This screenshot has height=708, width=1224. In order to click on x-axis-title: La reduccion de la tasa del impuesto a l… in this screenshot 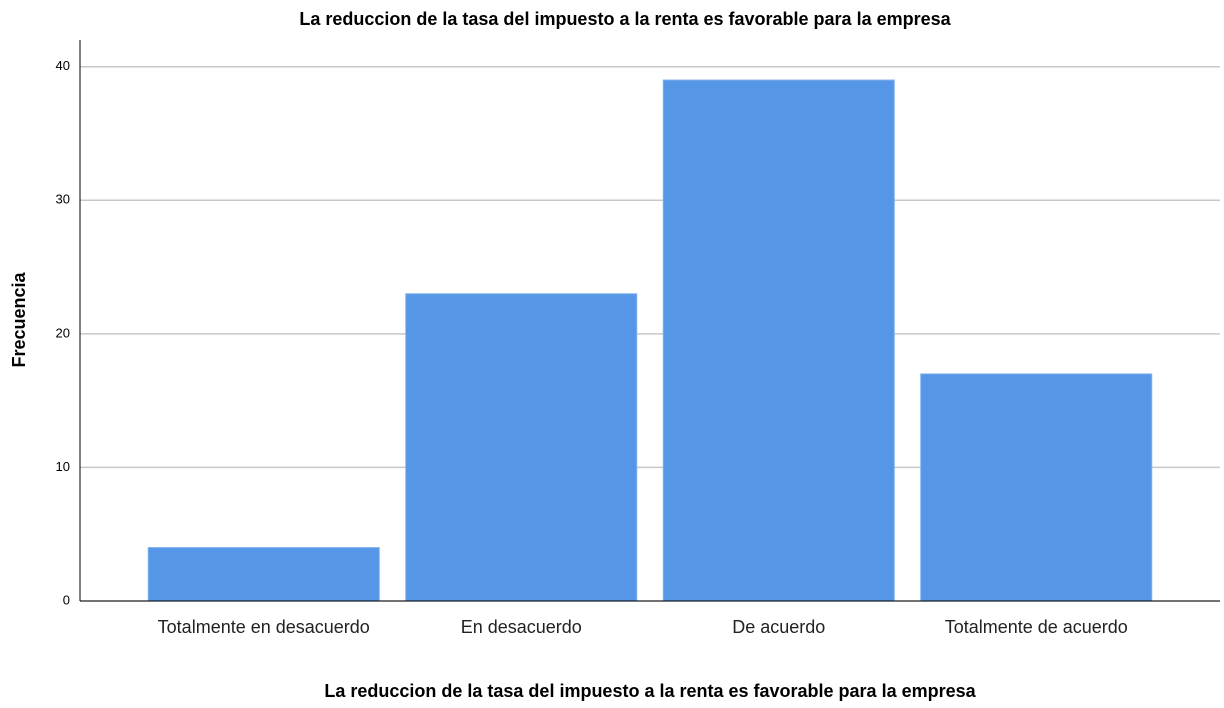, I will do `click(650, 691)`.